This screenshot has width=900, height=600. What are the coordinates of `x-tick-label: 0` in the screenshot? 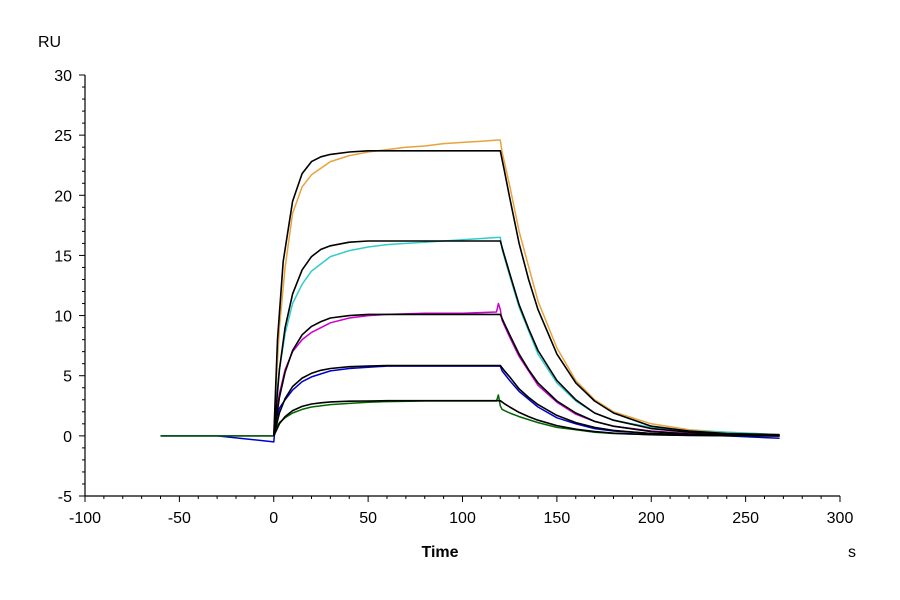 It's located at (273, 518).